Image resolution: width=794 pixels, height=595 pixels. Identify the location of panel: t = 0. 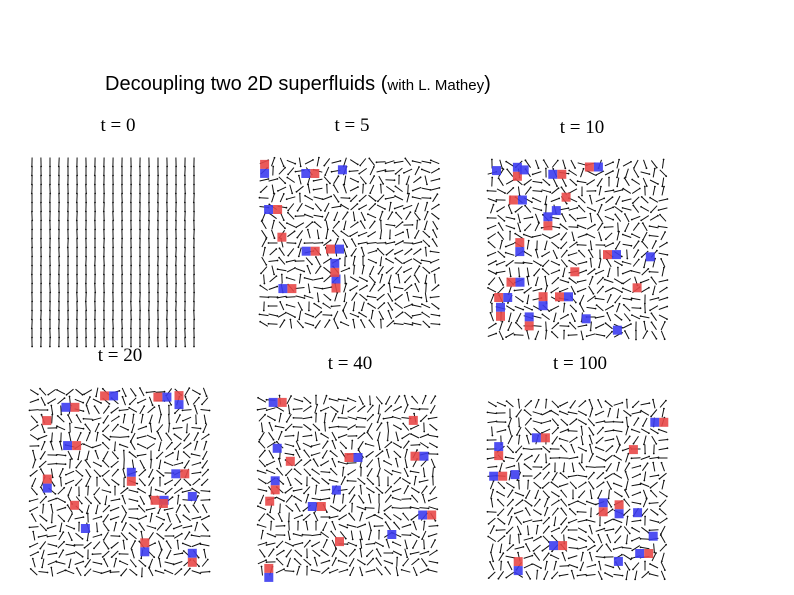
(113, 231).